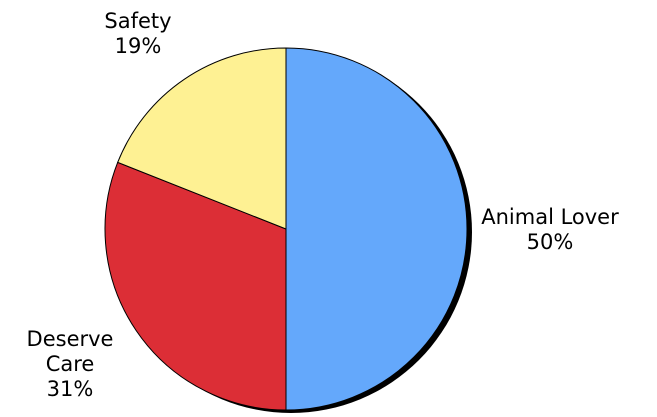 The image size is (657, 417). What do you see at coordinates (70, 339) in the screenshot?
I see `slice-name-label: Deserve` at bounding box center [70, 339].